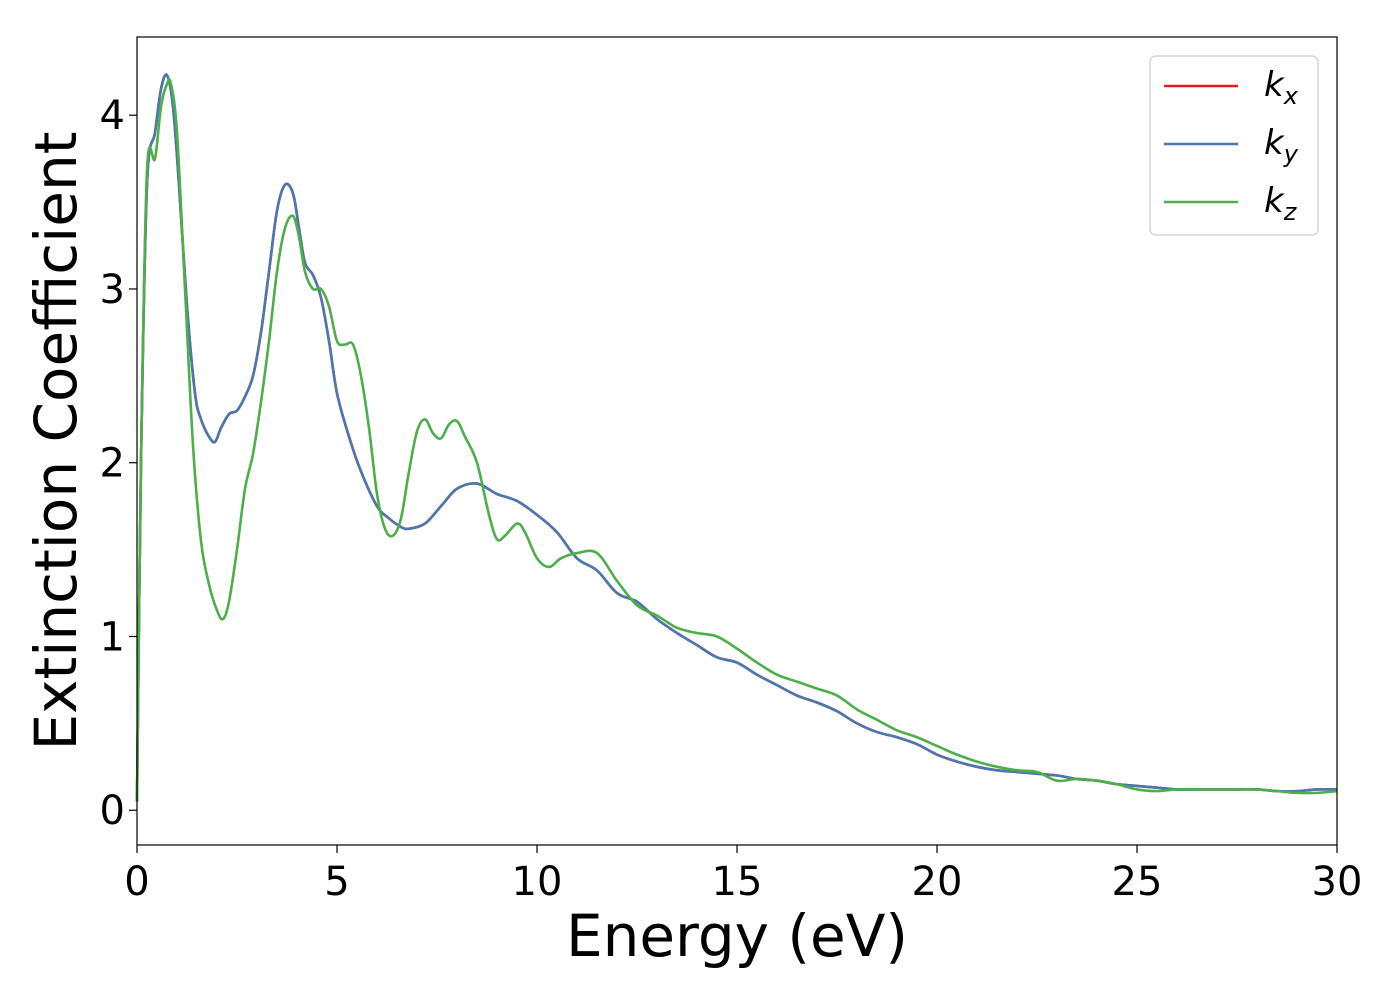 This screenshot has height=1000, width=1400. What do you see at coordinates (937, 882) in the screenshot?
I see `x-tick-label: 20` at bounding box center [937, 882].